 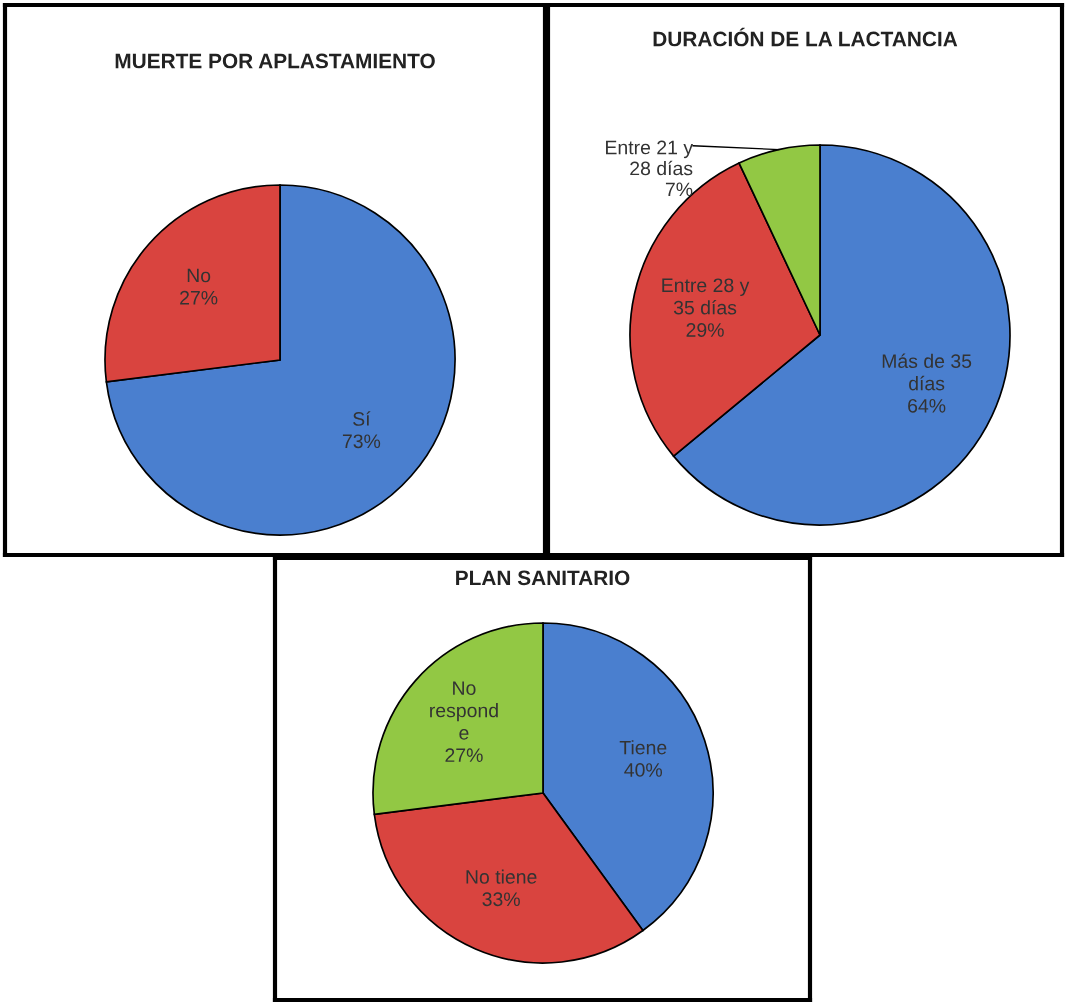 What do you see at coordinates (679, 189) in the screenshot?
I see `data-label: 7%` at bounding box center [679, 189].